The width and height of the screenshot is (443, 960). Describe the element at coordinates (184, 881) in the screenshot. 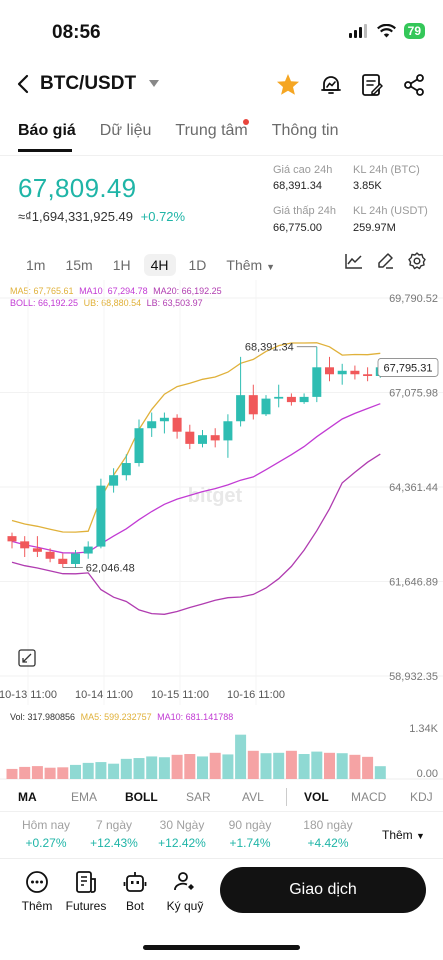

I see `margin-icon` at that location.